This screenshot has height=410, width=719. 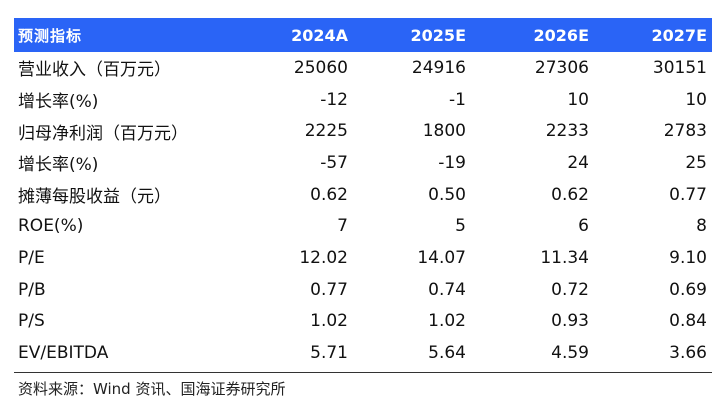 I want to click on cell-2027e: 9.10, so click(x=688, y=257).